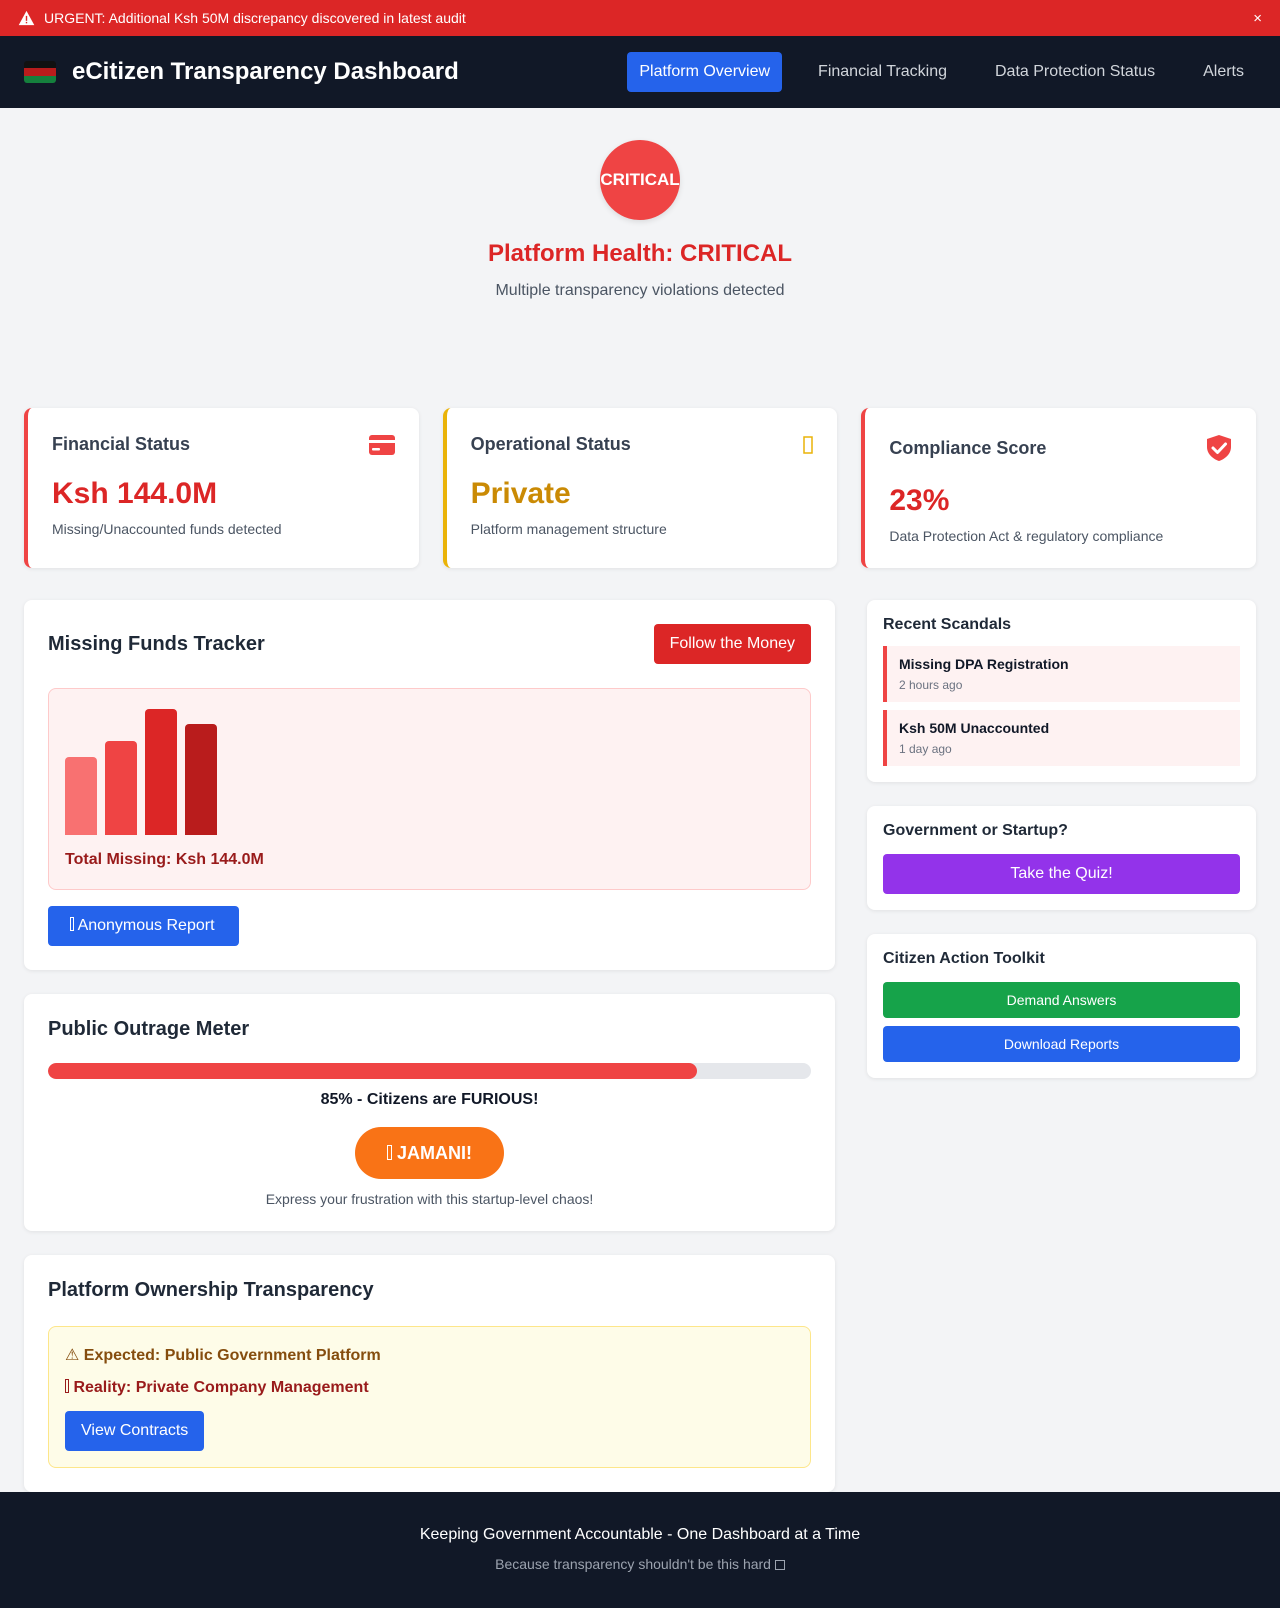 The width and height of the screenshot is (1280, 1608). I want to click on tracker-title: Missing Funds Tracker, so click(156, 643).